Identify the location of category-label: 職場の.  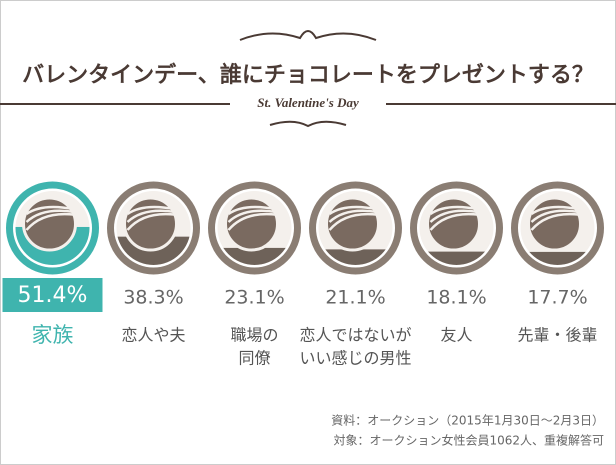
(254, 335).